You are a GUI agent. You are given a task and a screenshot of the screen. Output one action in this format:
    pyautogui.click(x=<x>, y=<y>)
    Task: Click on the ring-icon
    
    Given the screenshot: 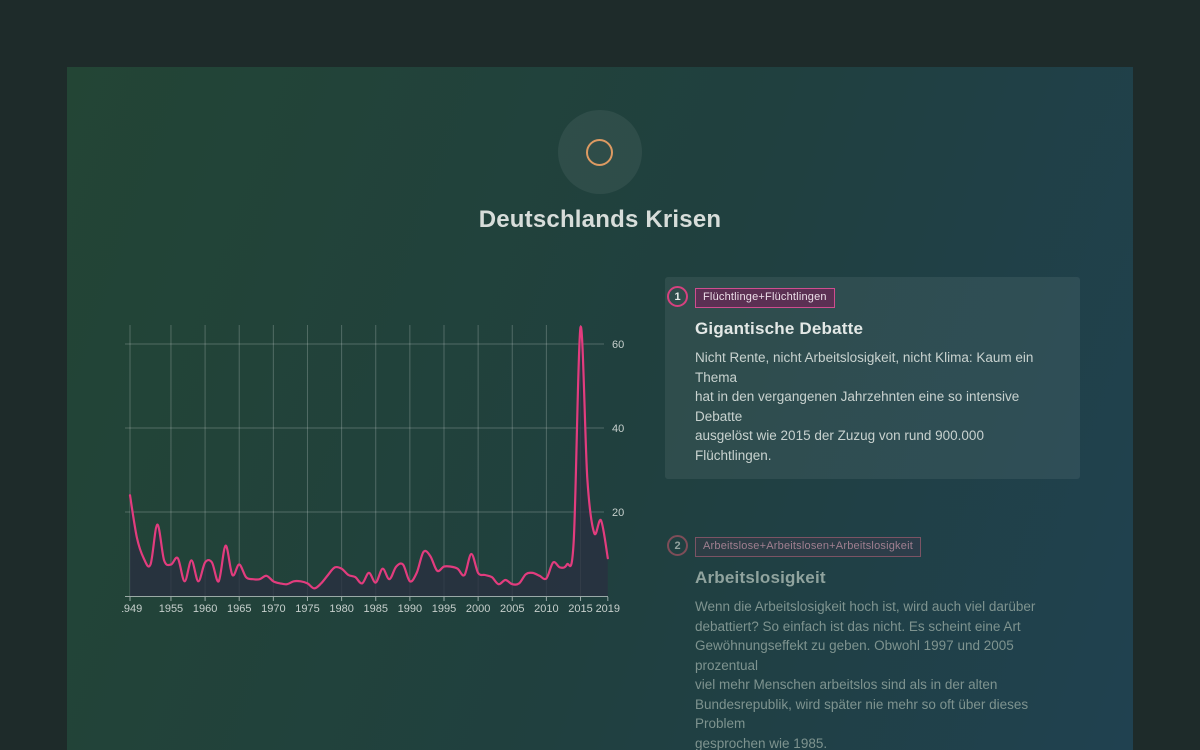 What is the action you would take?
    pyautogui.click(x=599, y=152)
    